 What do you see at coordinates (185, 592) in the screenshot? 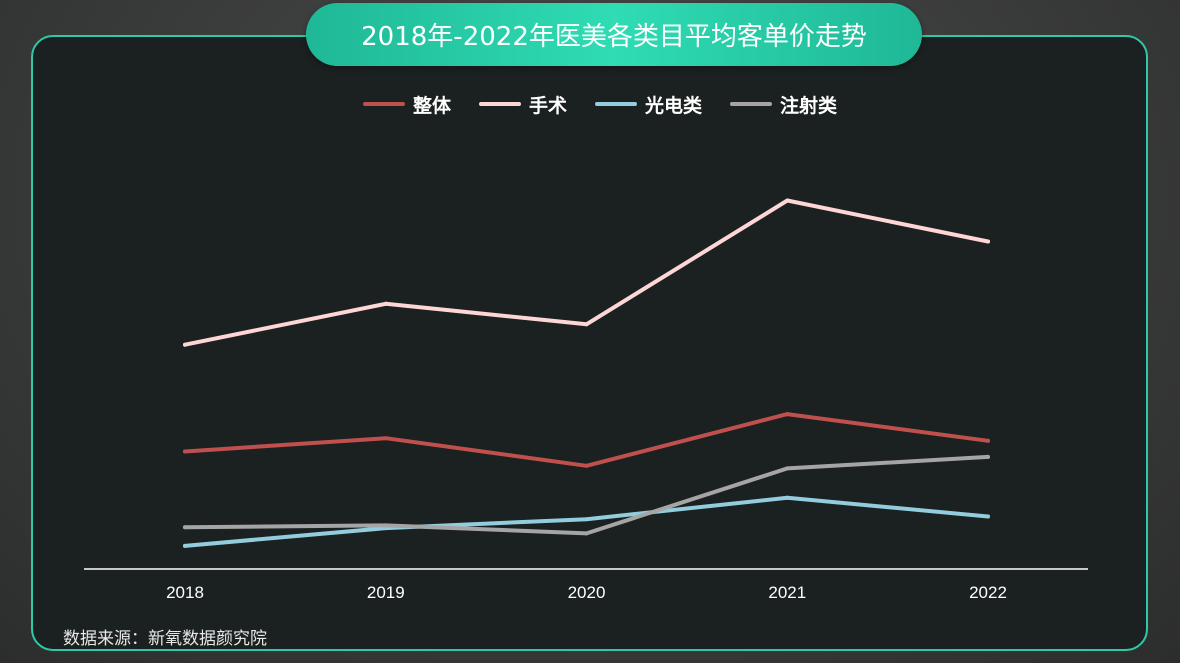
I see `x-tick-label: 2018` at bounding box center [185, 592].